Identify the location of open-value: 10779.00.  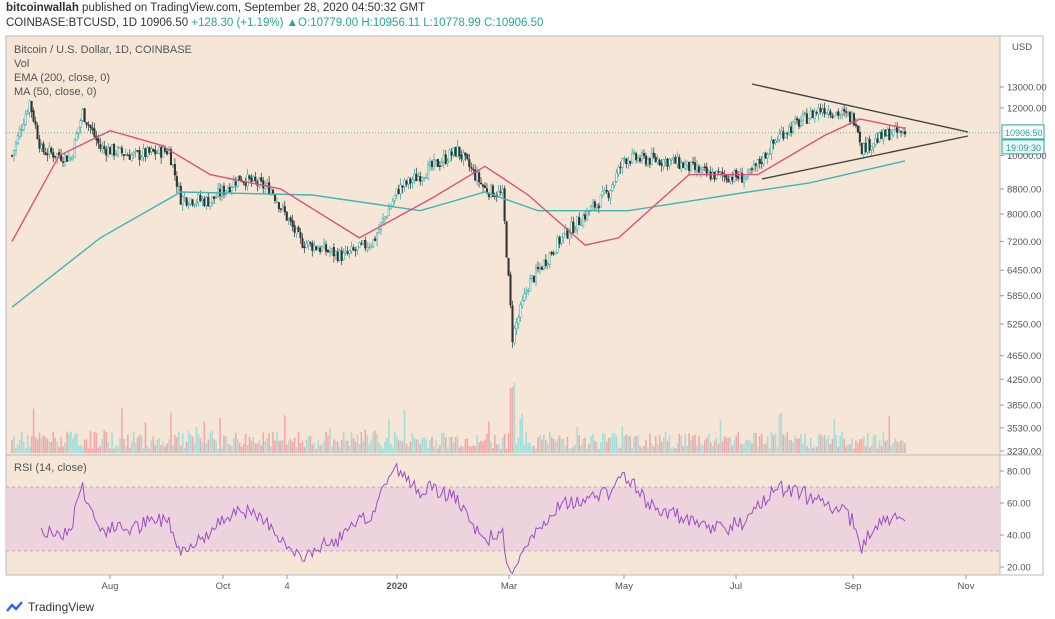
(334, 23).